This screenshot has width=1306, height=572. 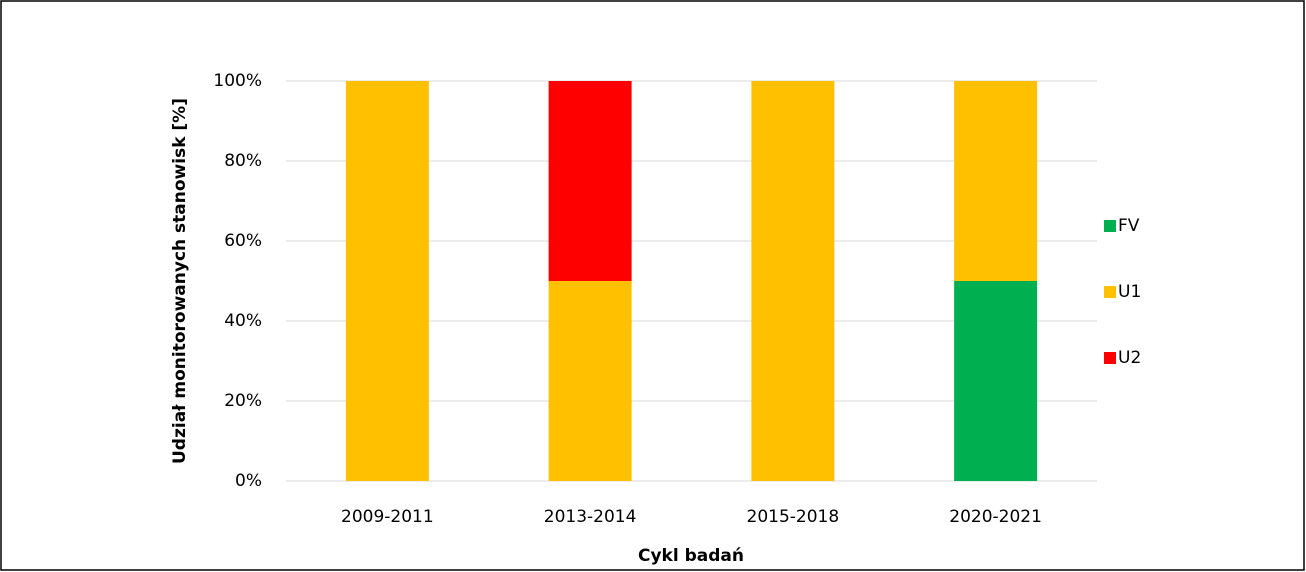 I want to click on x-axis-label: Cykl badań, so click(x=691, y=556).